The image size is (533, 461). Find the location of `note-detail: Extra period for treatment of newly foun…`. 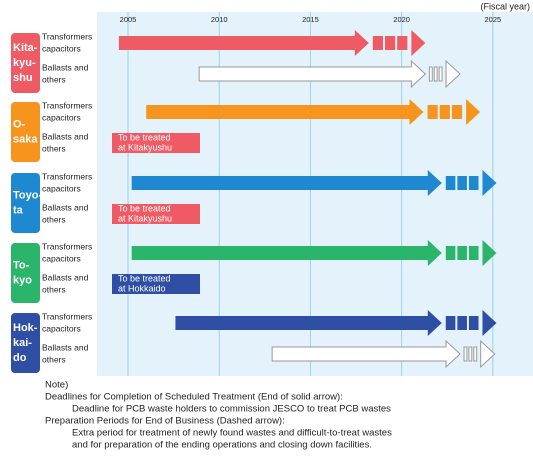

note-detail: Extra period for treatment of newly foun… is located at coordinates (232, 433).